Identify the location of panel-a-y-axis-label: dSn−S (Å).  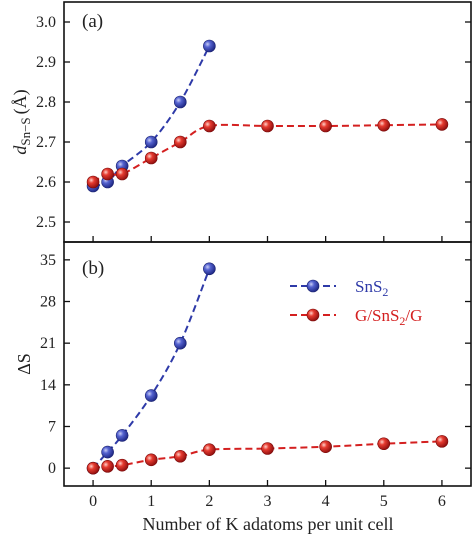
(21, 121).